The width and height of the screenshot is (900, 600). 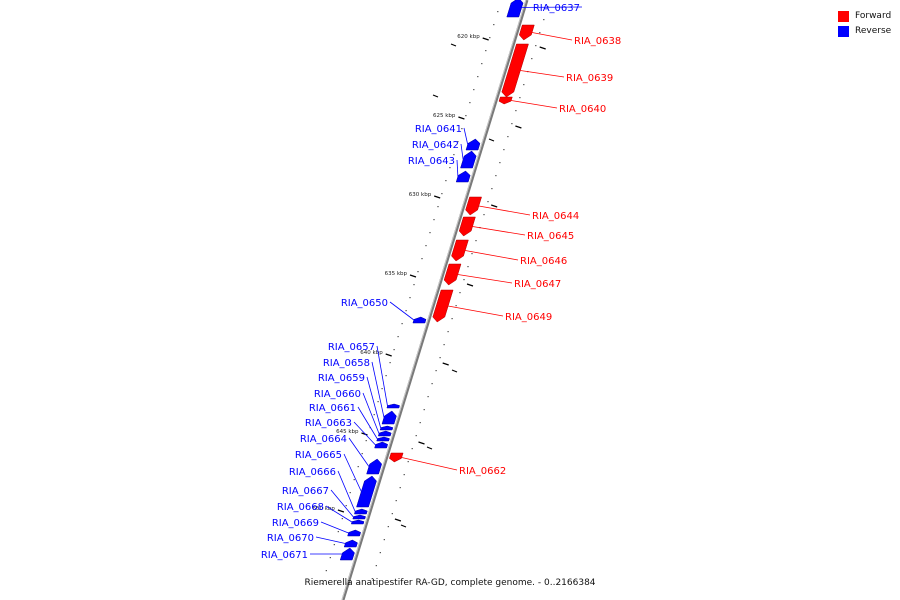 I want to click on gene-label: RIA_0640, so click(x=582, y=109).